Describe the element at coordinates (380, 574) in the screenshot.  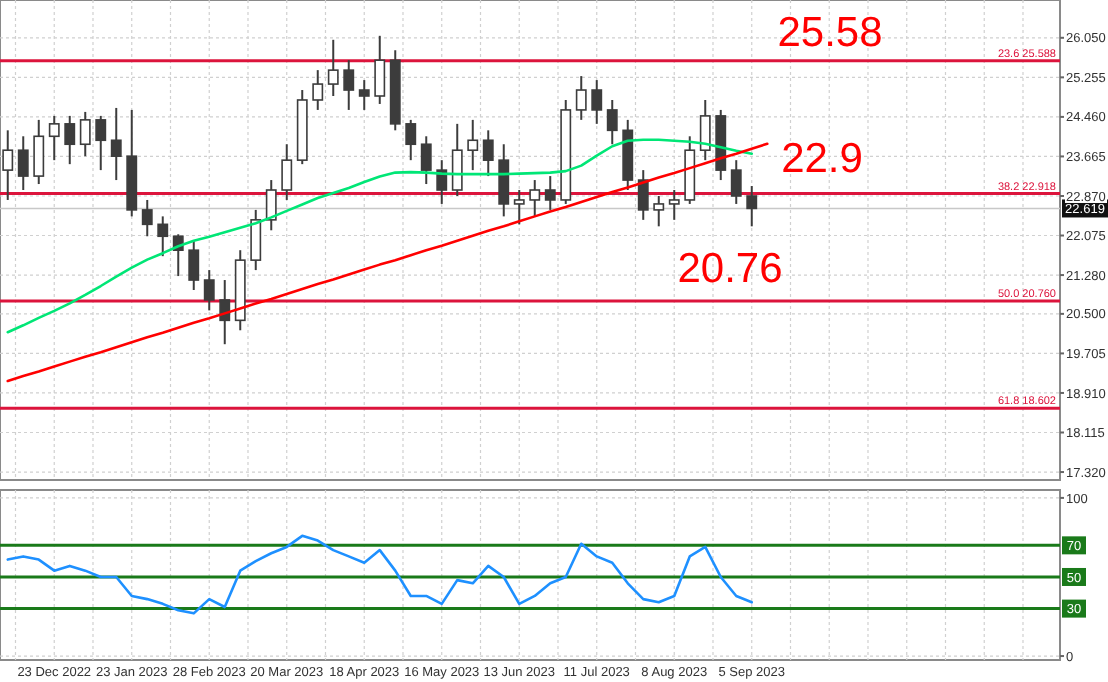
I see `line-series` at that location.